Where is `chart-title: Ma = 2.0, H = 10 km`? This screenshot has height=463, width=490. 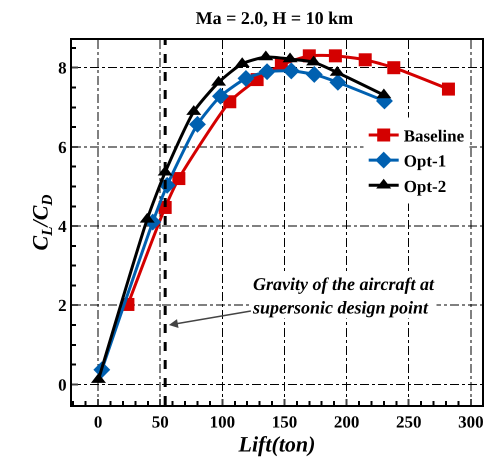 chart-title: Ma = 2.0, H = 10 km is located at coordinates (275, 18).